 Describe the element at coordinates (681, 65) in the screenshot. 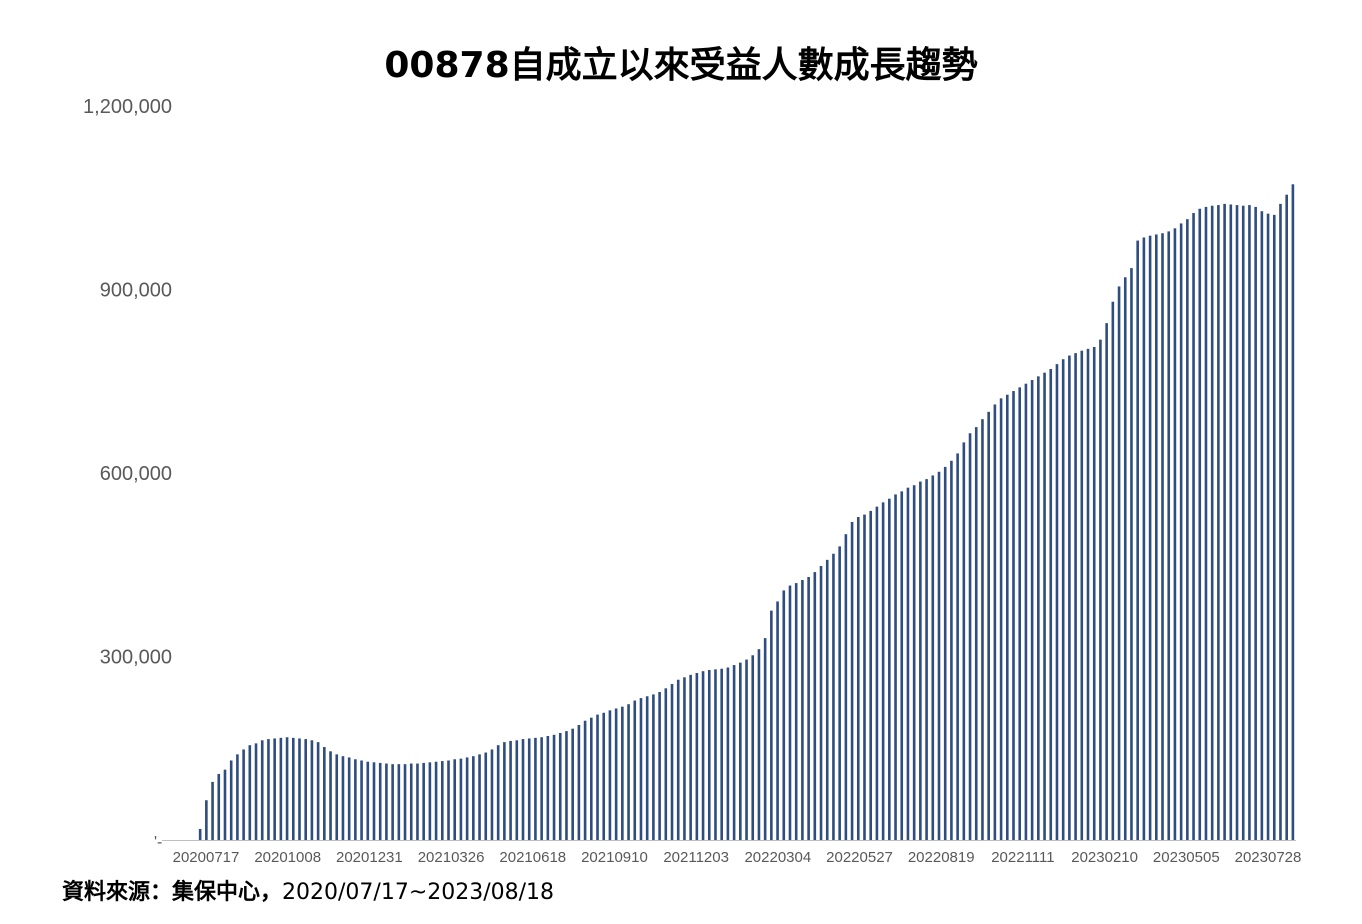

I see `chart-title: 00878自成立以來受益人數成長趨勢` at that location.